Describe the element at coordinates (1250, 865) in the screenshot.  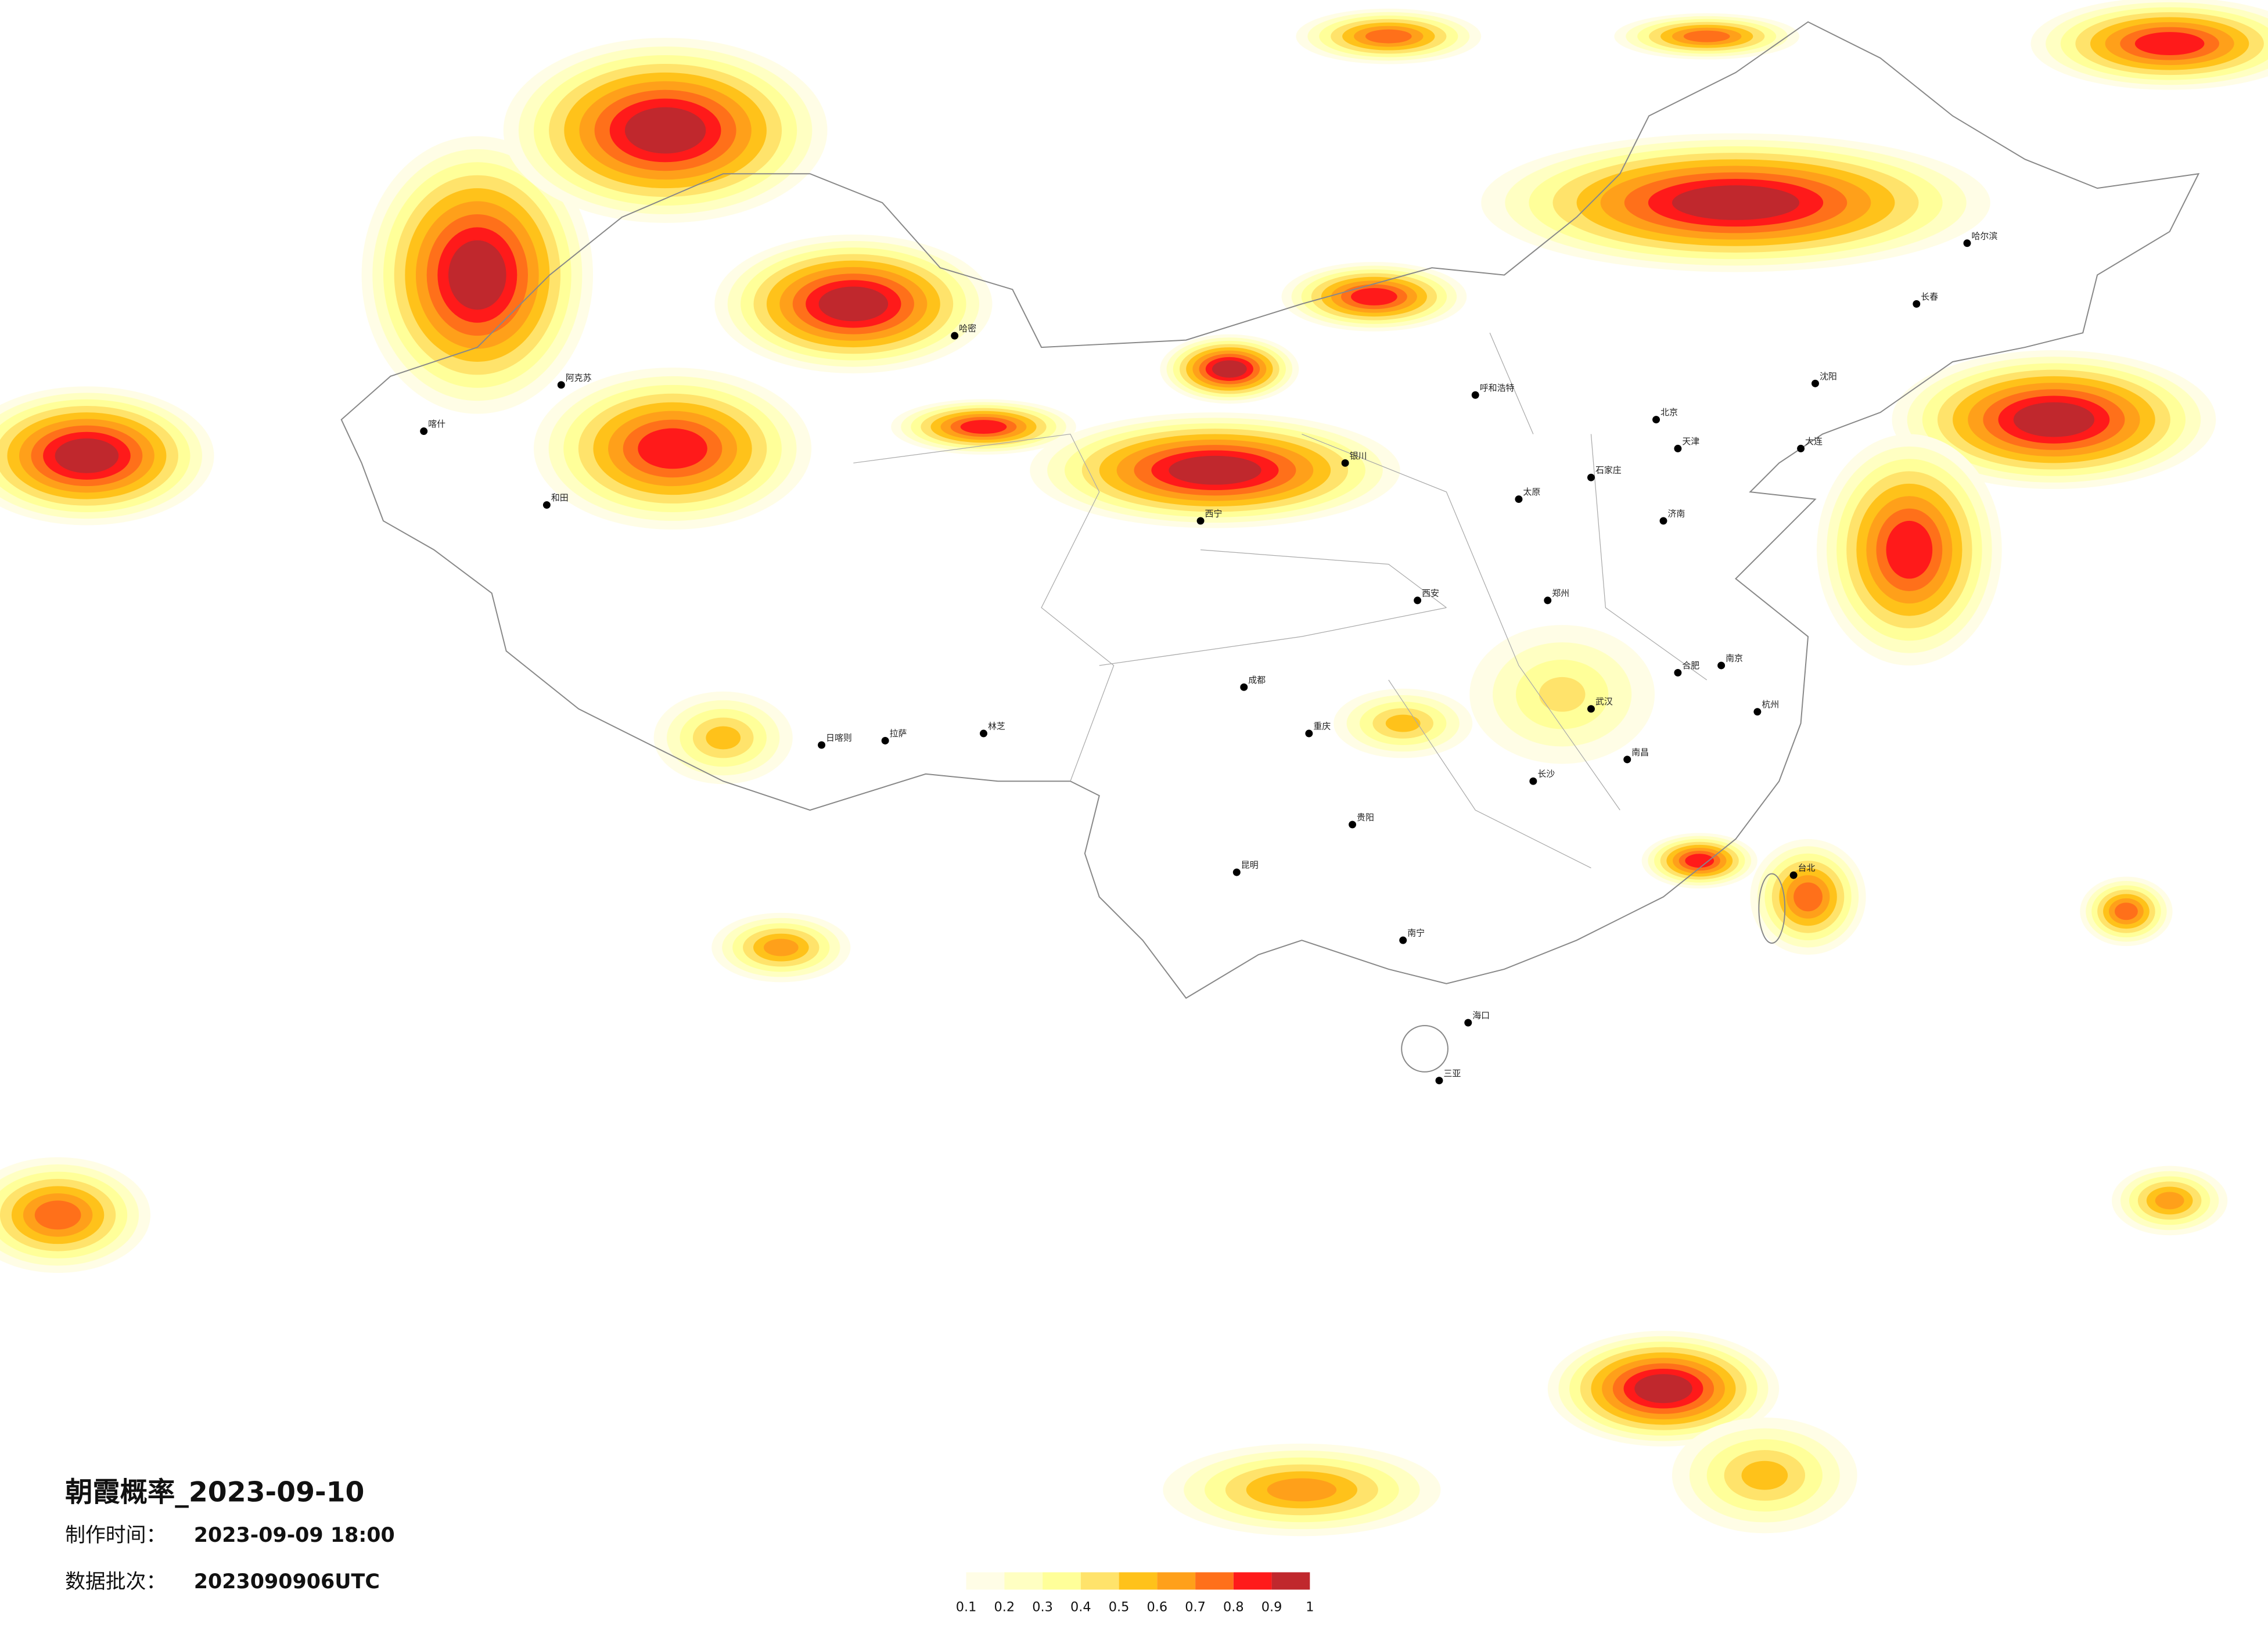
I see `city-label: 昆明` at that location.